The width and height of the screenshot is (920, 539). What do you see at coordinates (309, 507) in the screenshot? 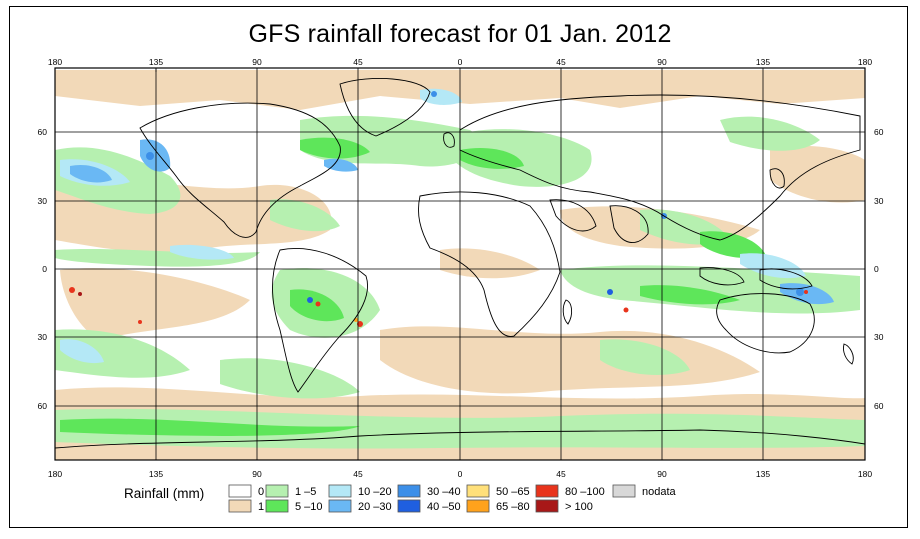
I see `legend-label: 5 –10` at bounding box center [309, 507].